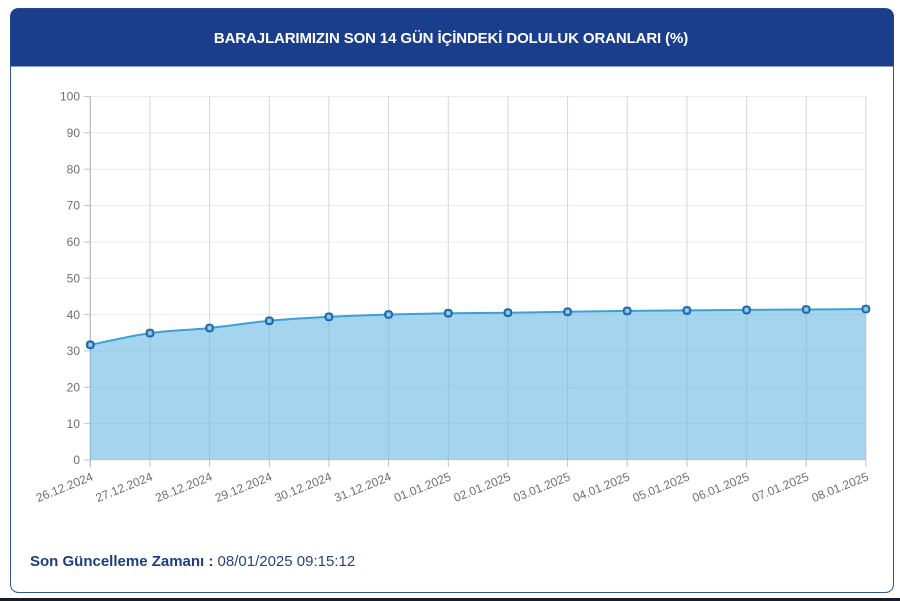 The height and width of the screenshot is (601, 900). I want to click on svg-text: 20, so click(74, 388).